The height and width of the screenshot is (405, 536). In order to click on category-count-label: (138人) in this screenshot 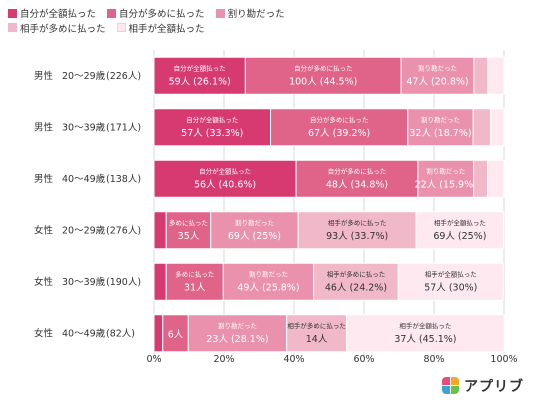, I will do `click(123, 179)`.